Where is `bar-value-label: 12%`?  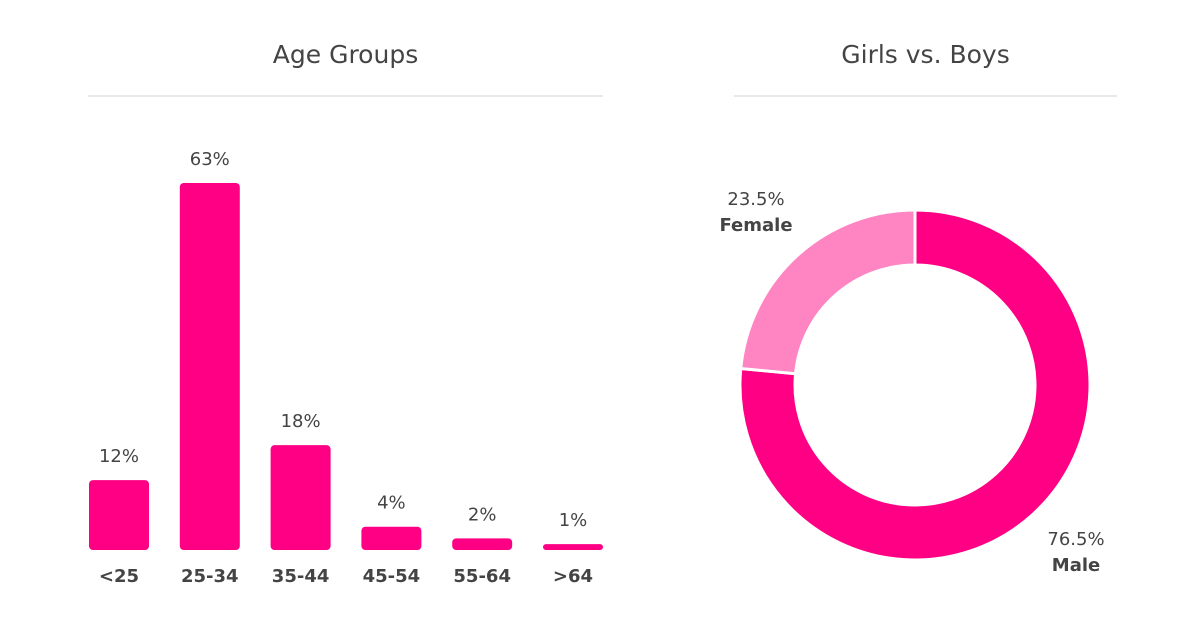
bar-value-label: 12% is located at coordinates (119, 456).